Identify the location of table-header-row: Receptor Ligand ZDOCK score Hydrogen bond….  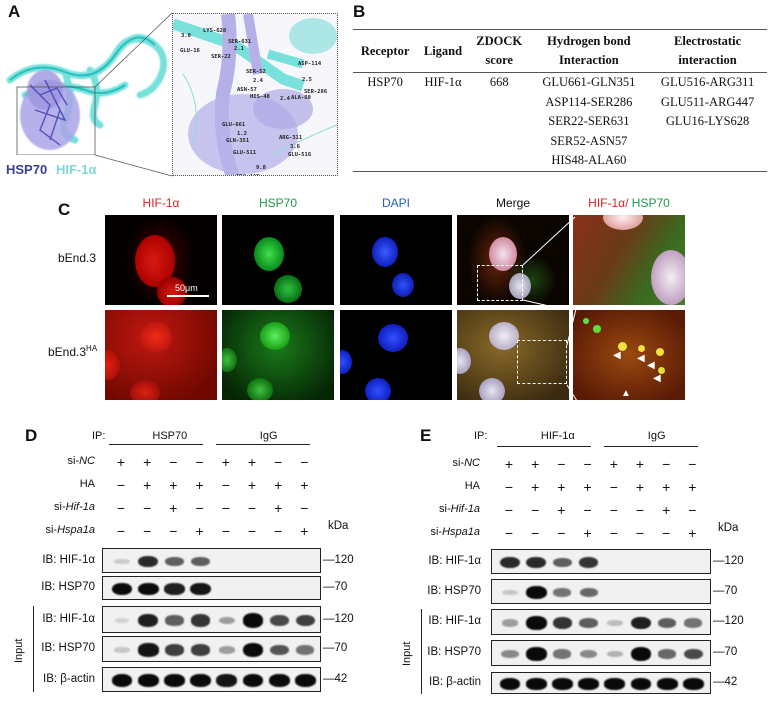
(560, 51).